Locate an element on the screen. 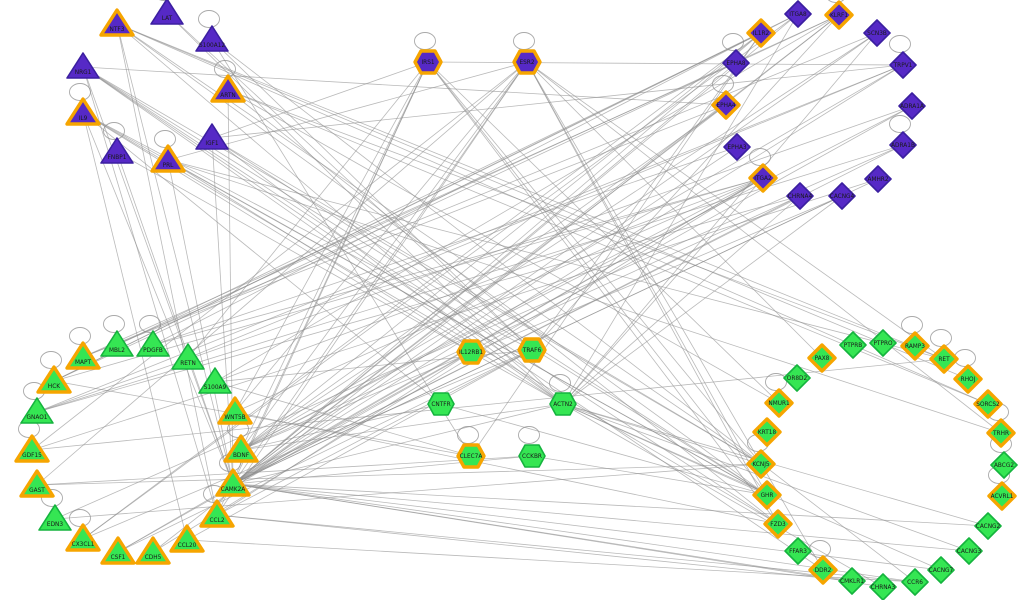  node-CACNG4: CACNG4 is located at coordinates (842, 196).